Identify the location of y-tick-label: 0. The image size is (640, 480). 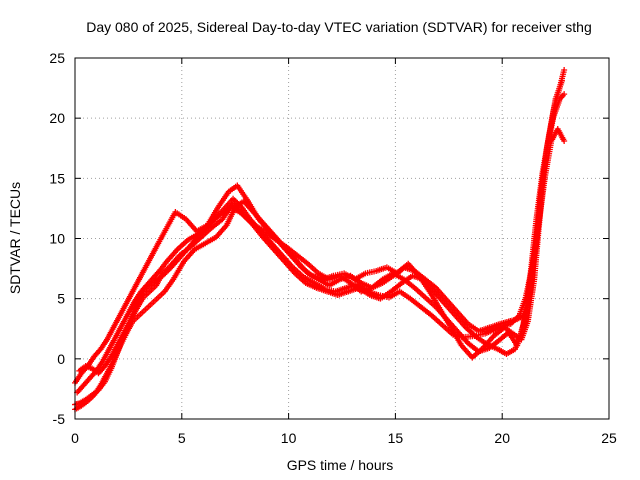
(61, 359).